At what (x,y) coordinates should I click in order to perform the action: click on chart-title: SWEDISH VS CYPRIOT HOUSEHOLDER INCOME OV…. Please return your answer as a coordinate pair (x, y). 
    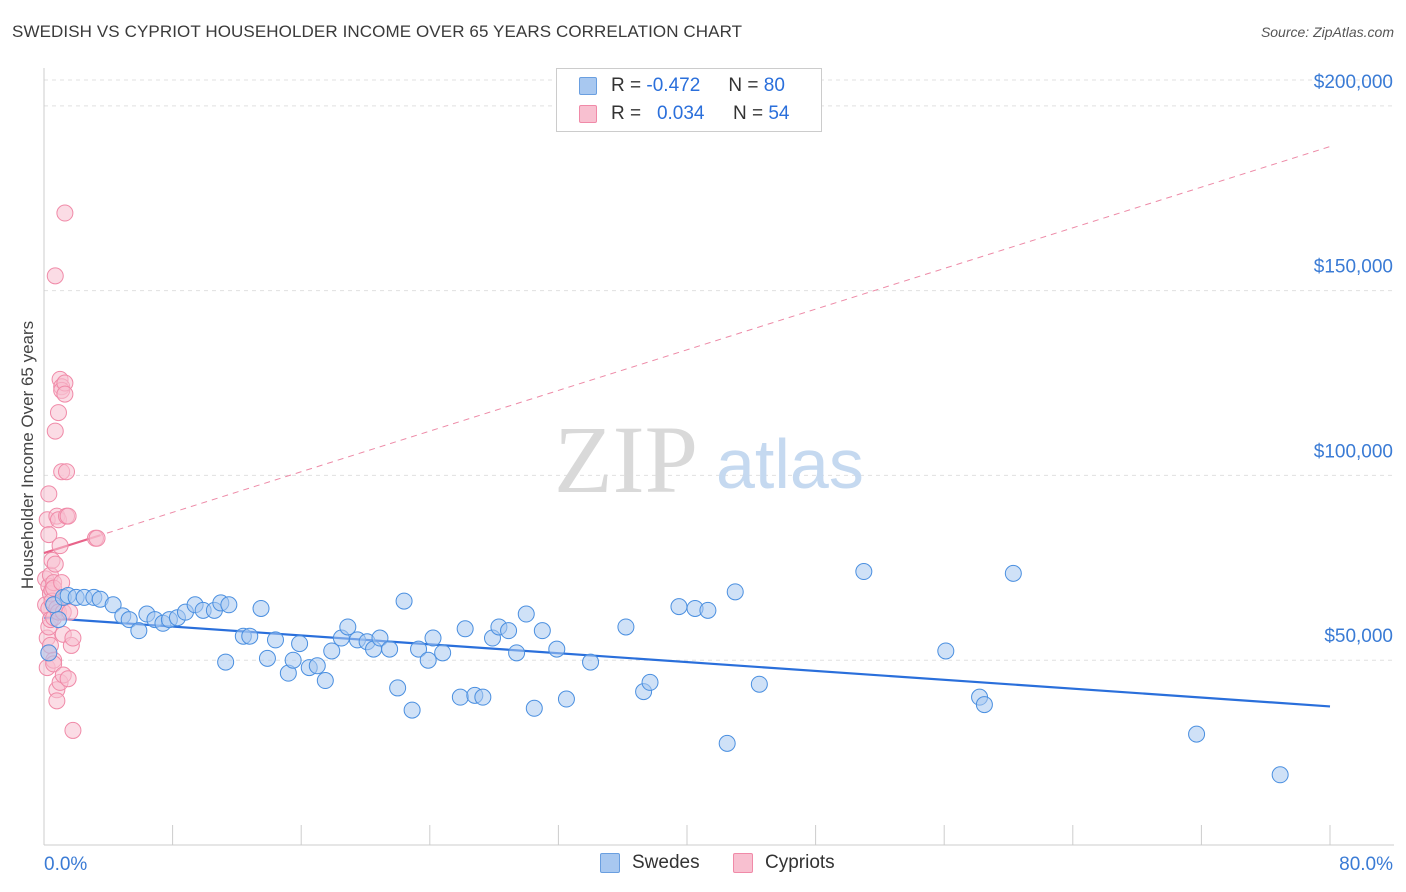
    Looking at the image, I should click on (377, 31).